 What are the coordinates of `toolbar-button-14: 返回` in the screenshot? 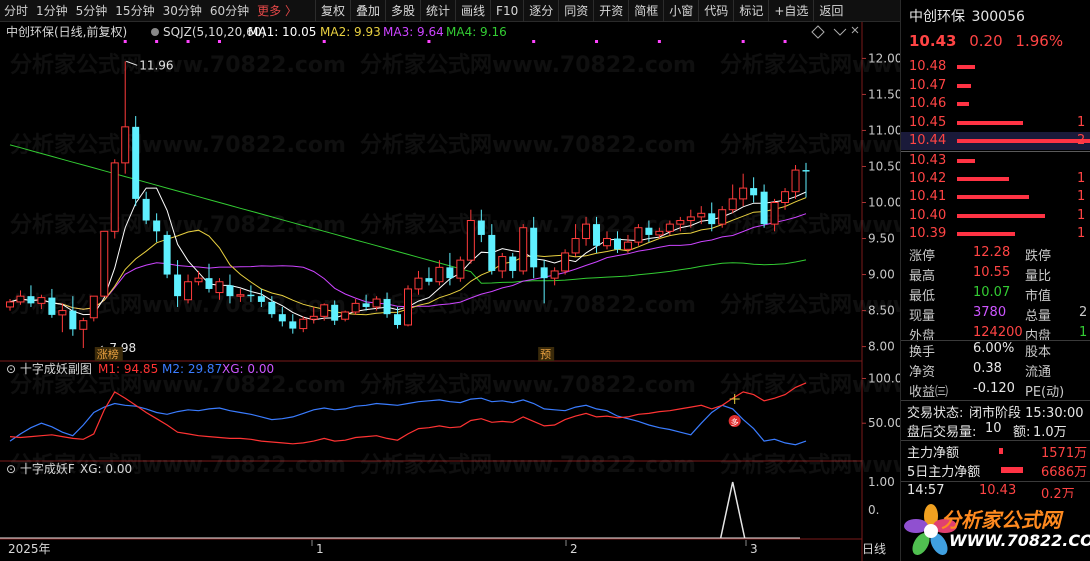 It's located at (830, 11).